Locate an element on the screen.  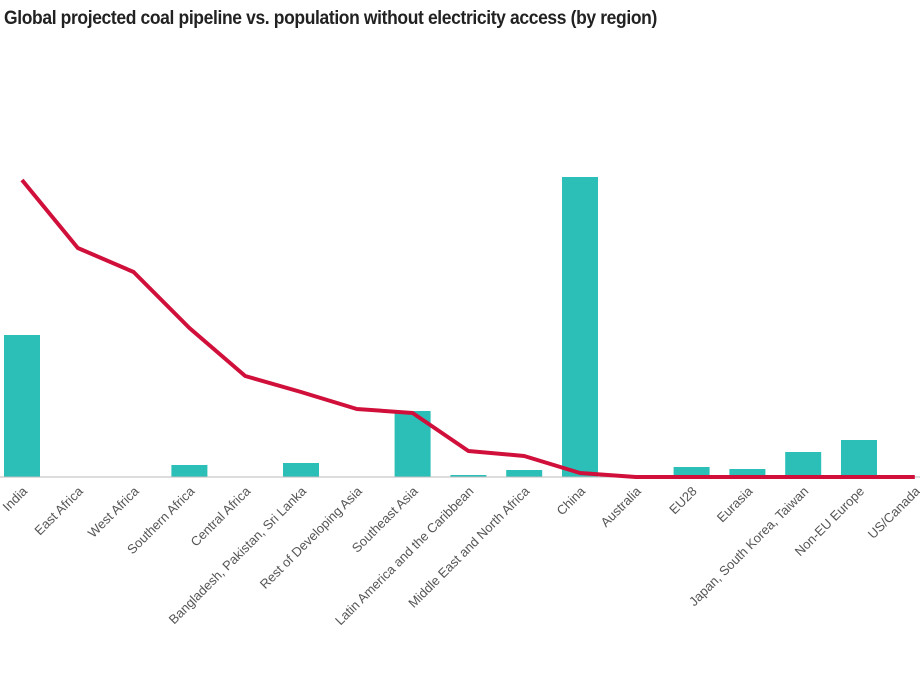
x-tick-label: West Africa is located at coordinates (113, 511).